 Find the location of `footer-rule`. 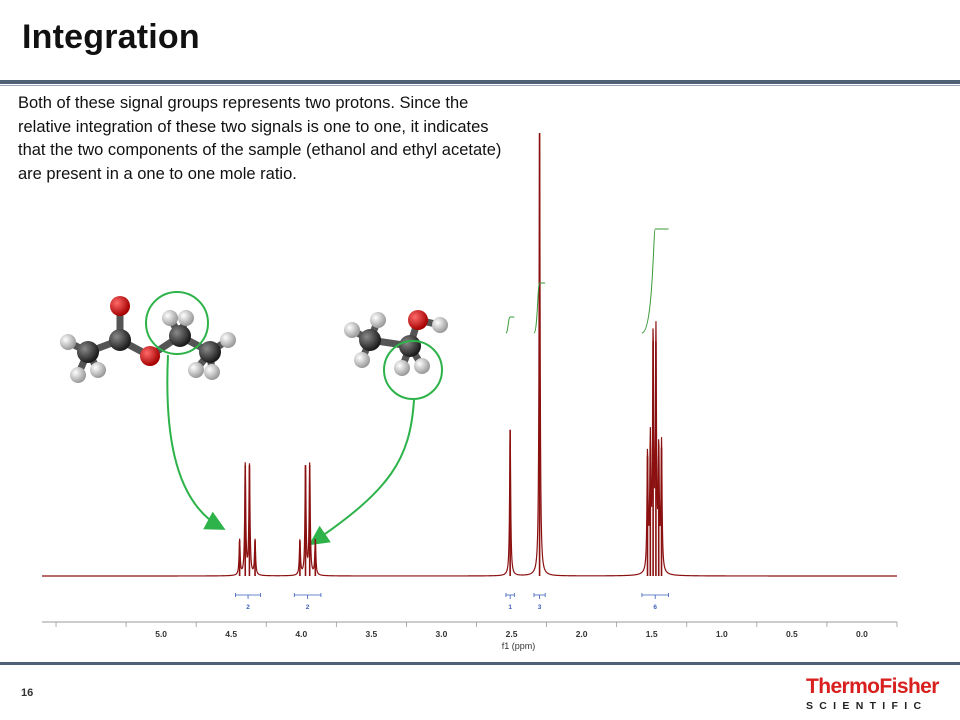

footer-rule is located at coordinates (480, 663).